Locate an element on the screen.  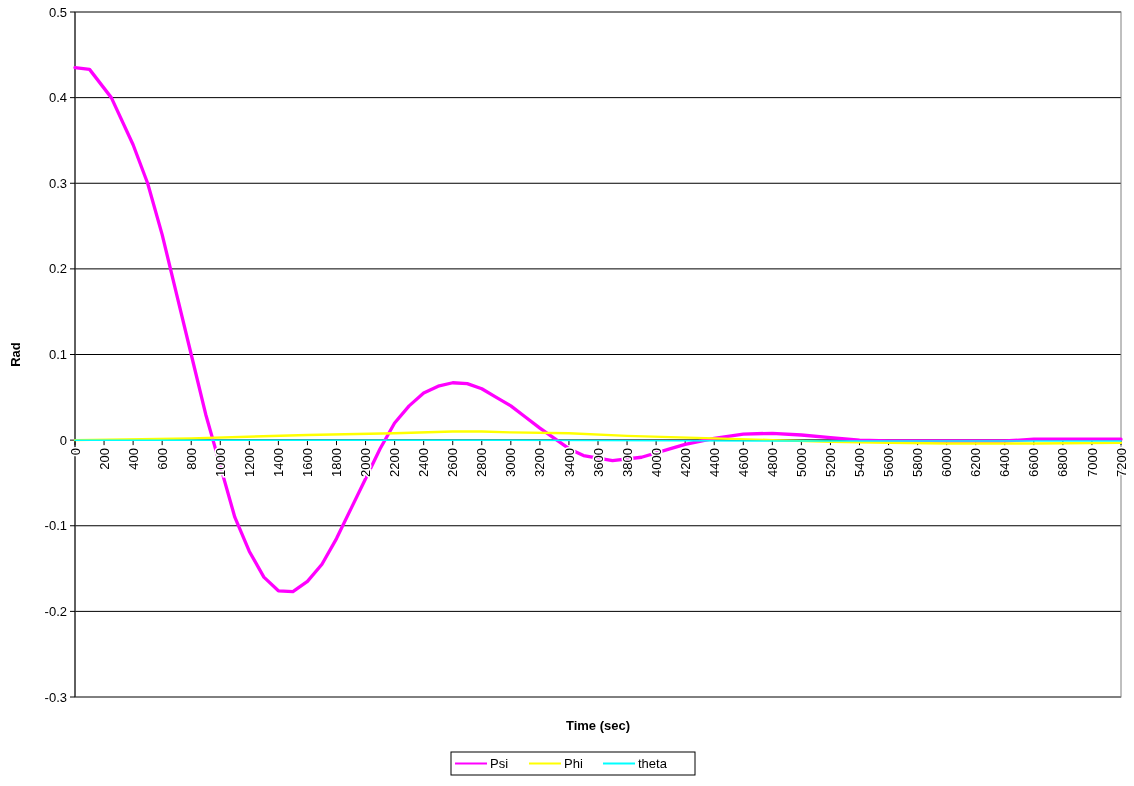
y-tick-label: 0.5 is located at coordinates (57, 12).